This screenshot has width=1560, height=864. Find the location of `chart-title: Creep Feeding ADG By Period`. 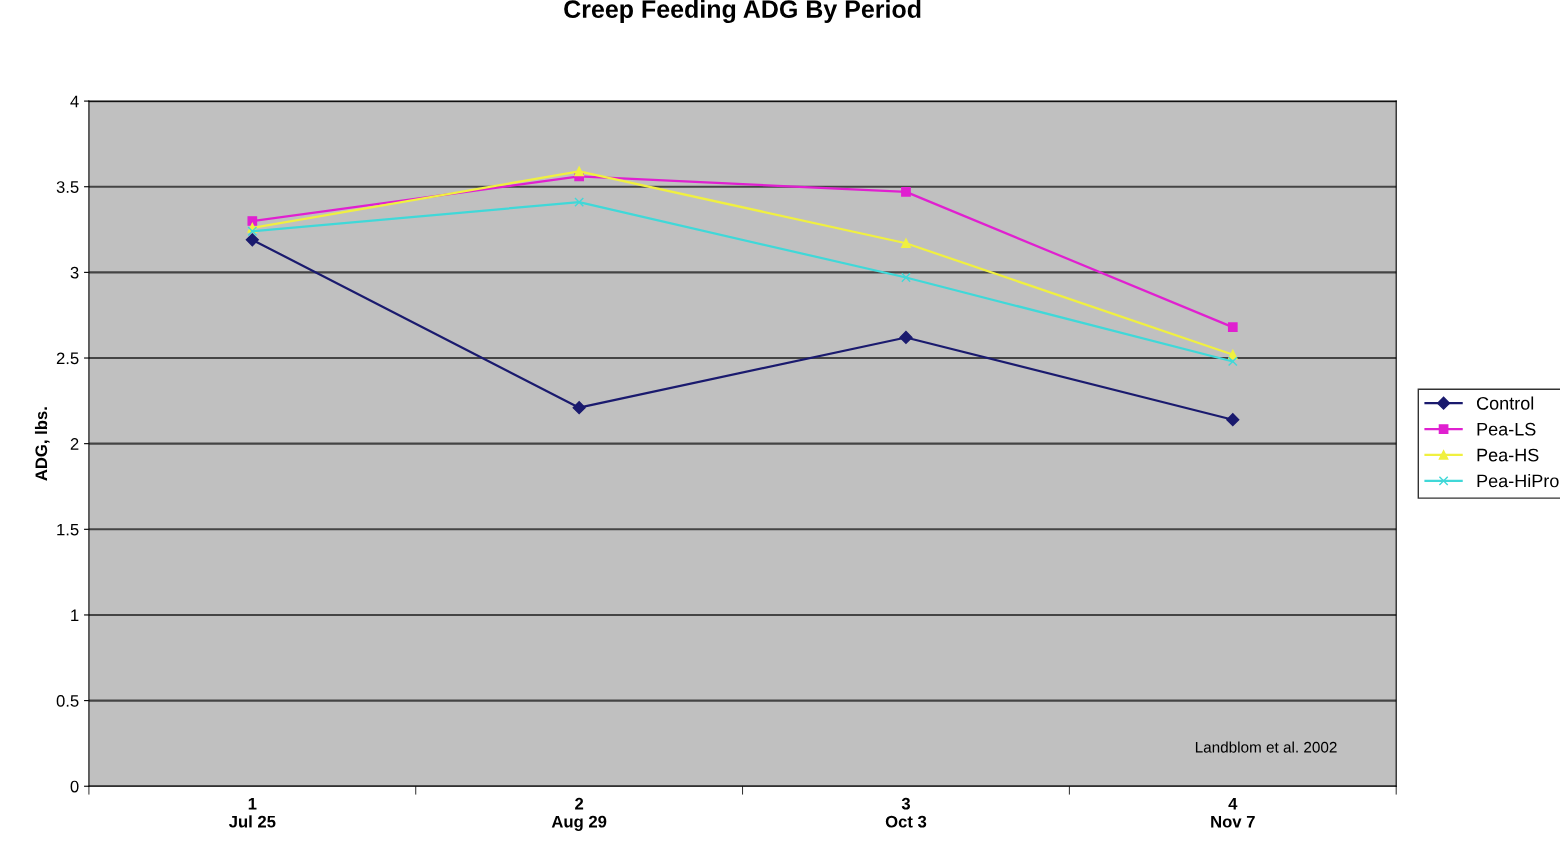

chart-title: Creep Feeding ADG By Period is located at coordinates (742, 12).